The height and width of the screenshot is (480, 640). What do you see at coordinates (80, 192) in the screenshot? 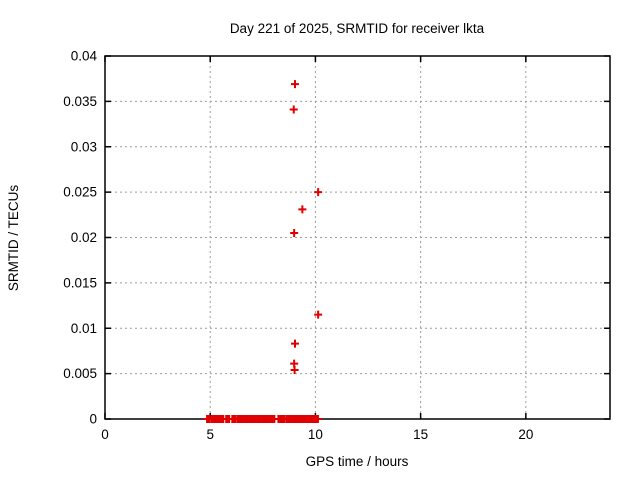
I see `y-tick-label: 0.025` at bounding box center [80, 192].